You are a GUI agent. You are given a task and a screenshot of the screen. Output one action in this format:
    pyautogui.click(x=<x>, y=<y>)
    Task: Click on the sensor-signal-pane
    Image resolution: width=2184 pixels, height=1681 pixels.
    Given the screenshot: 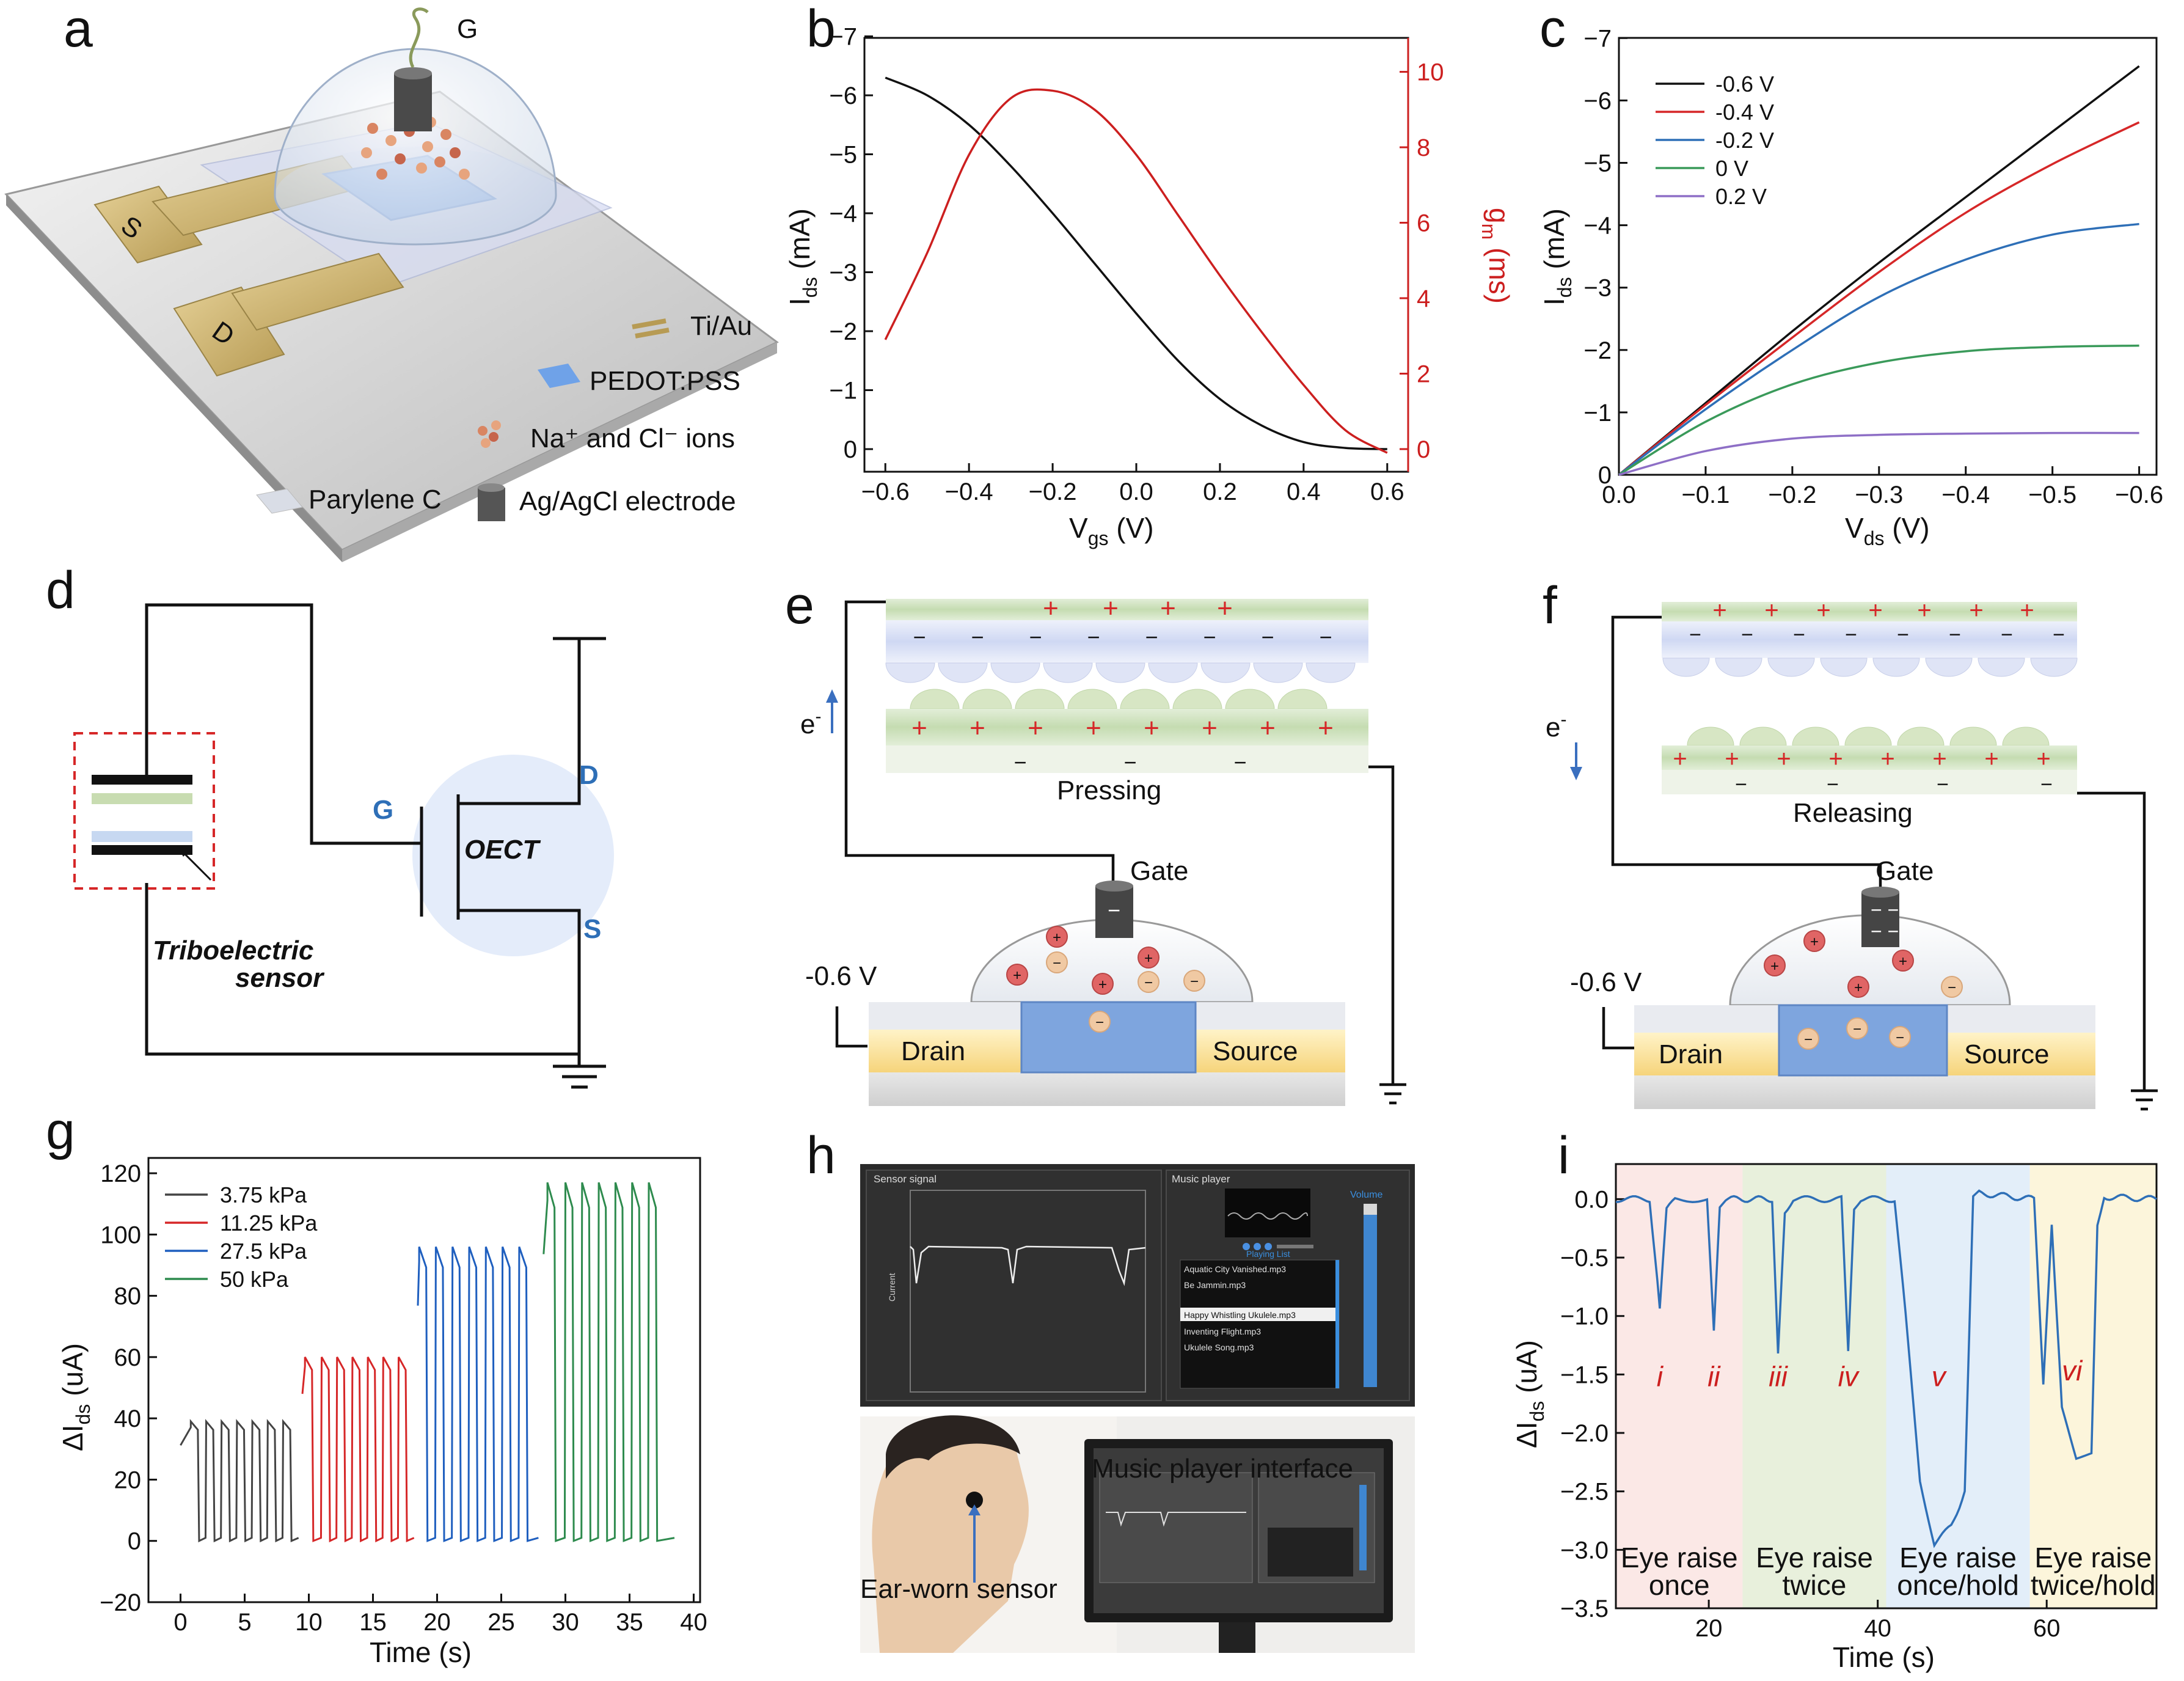 What is the action you would take?
    pyautogui.click(x=1014, y=1285)
    